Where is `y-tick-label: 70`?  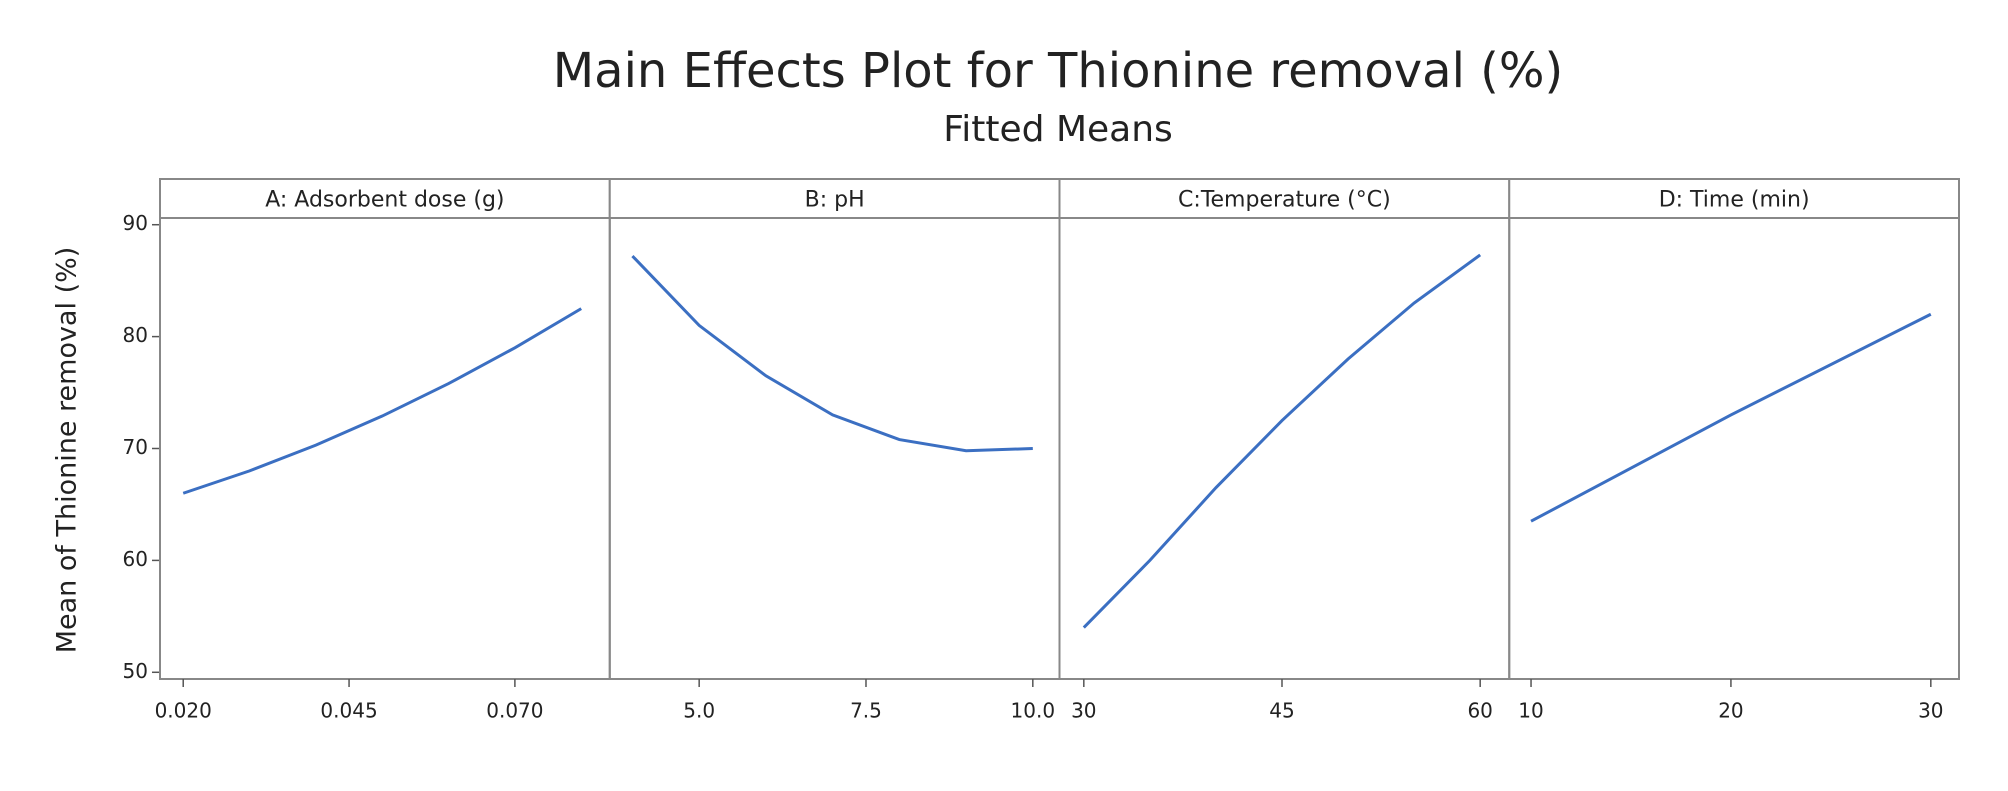
y-tick-label: 70 is located at coordinates (135, 447).